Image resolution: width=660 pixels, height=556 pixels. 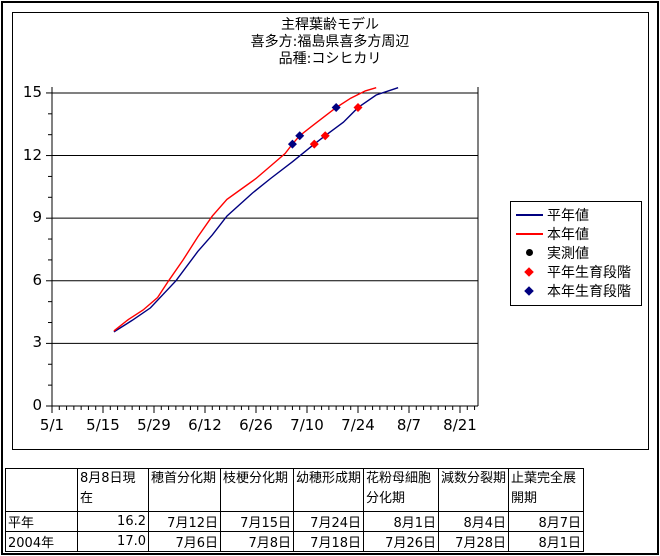 I want to click on legend-item-this-year-line: 本年値, so click(x=576, y=233).